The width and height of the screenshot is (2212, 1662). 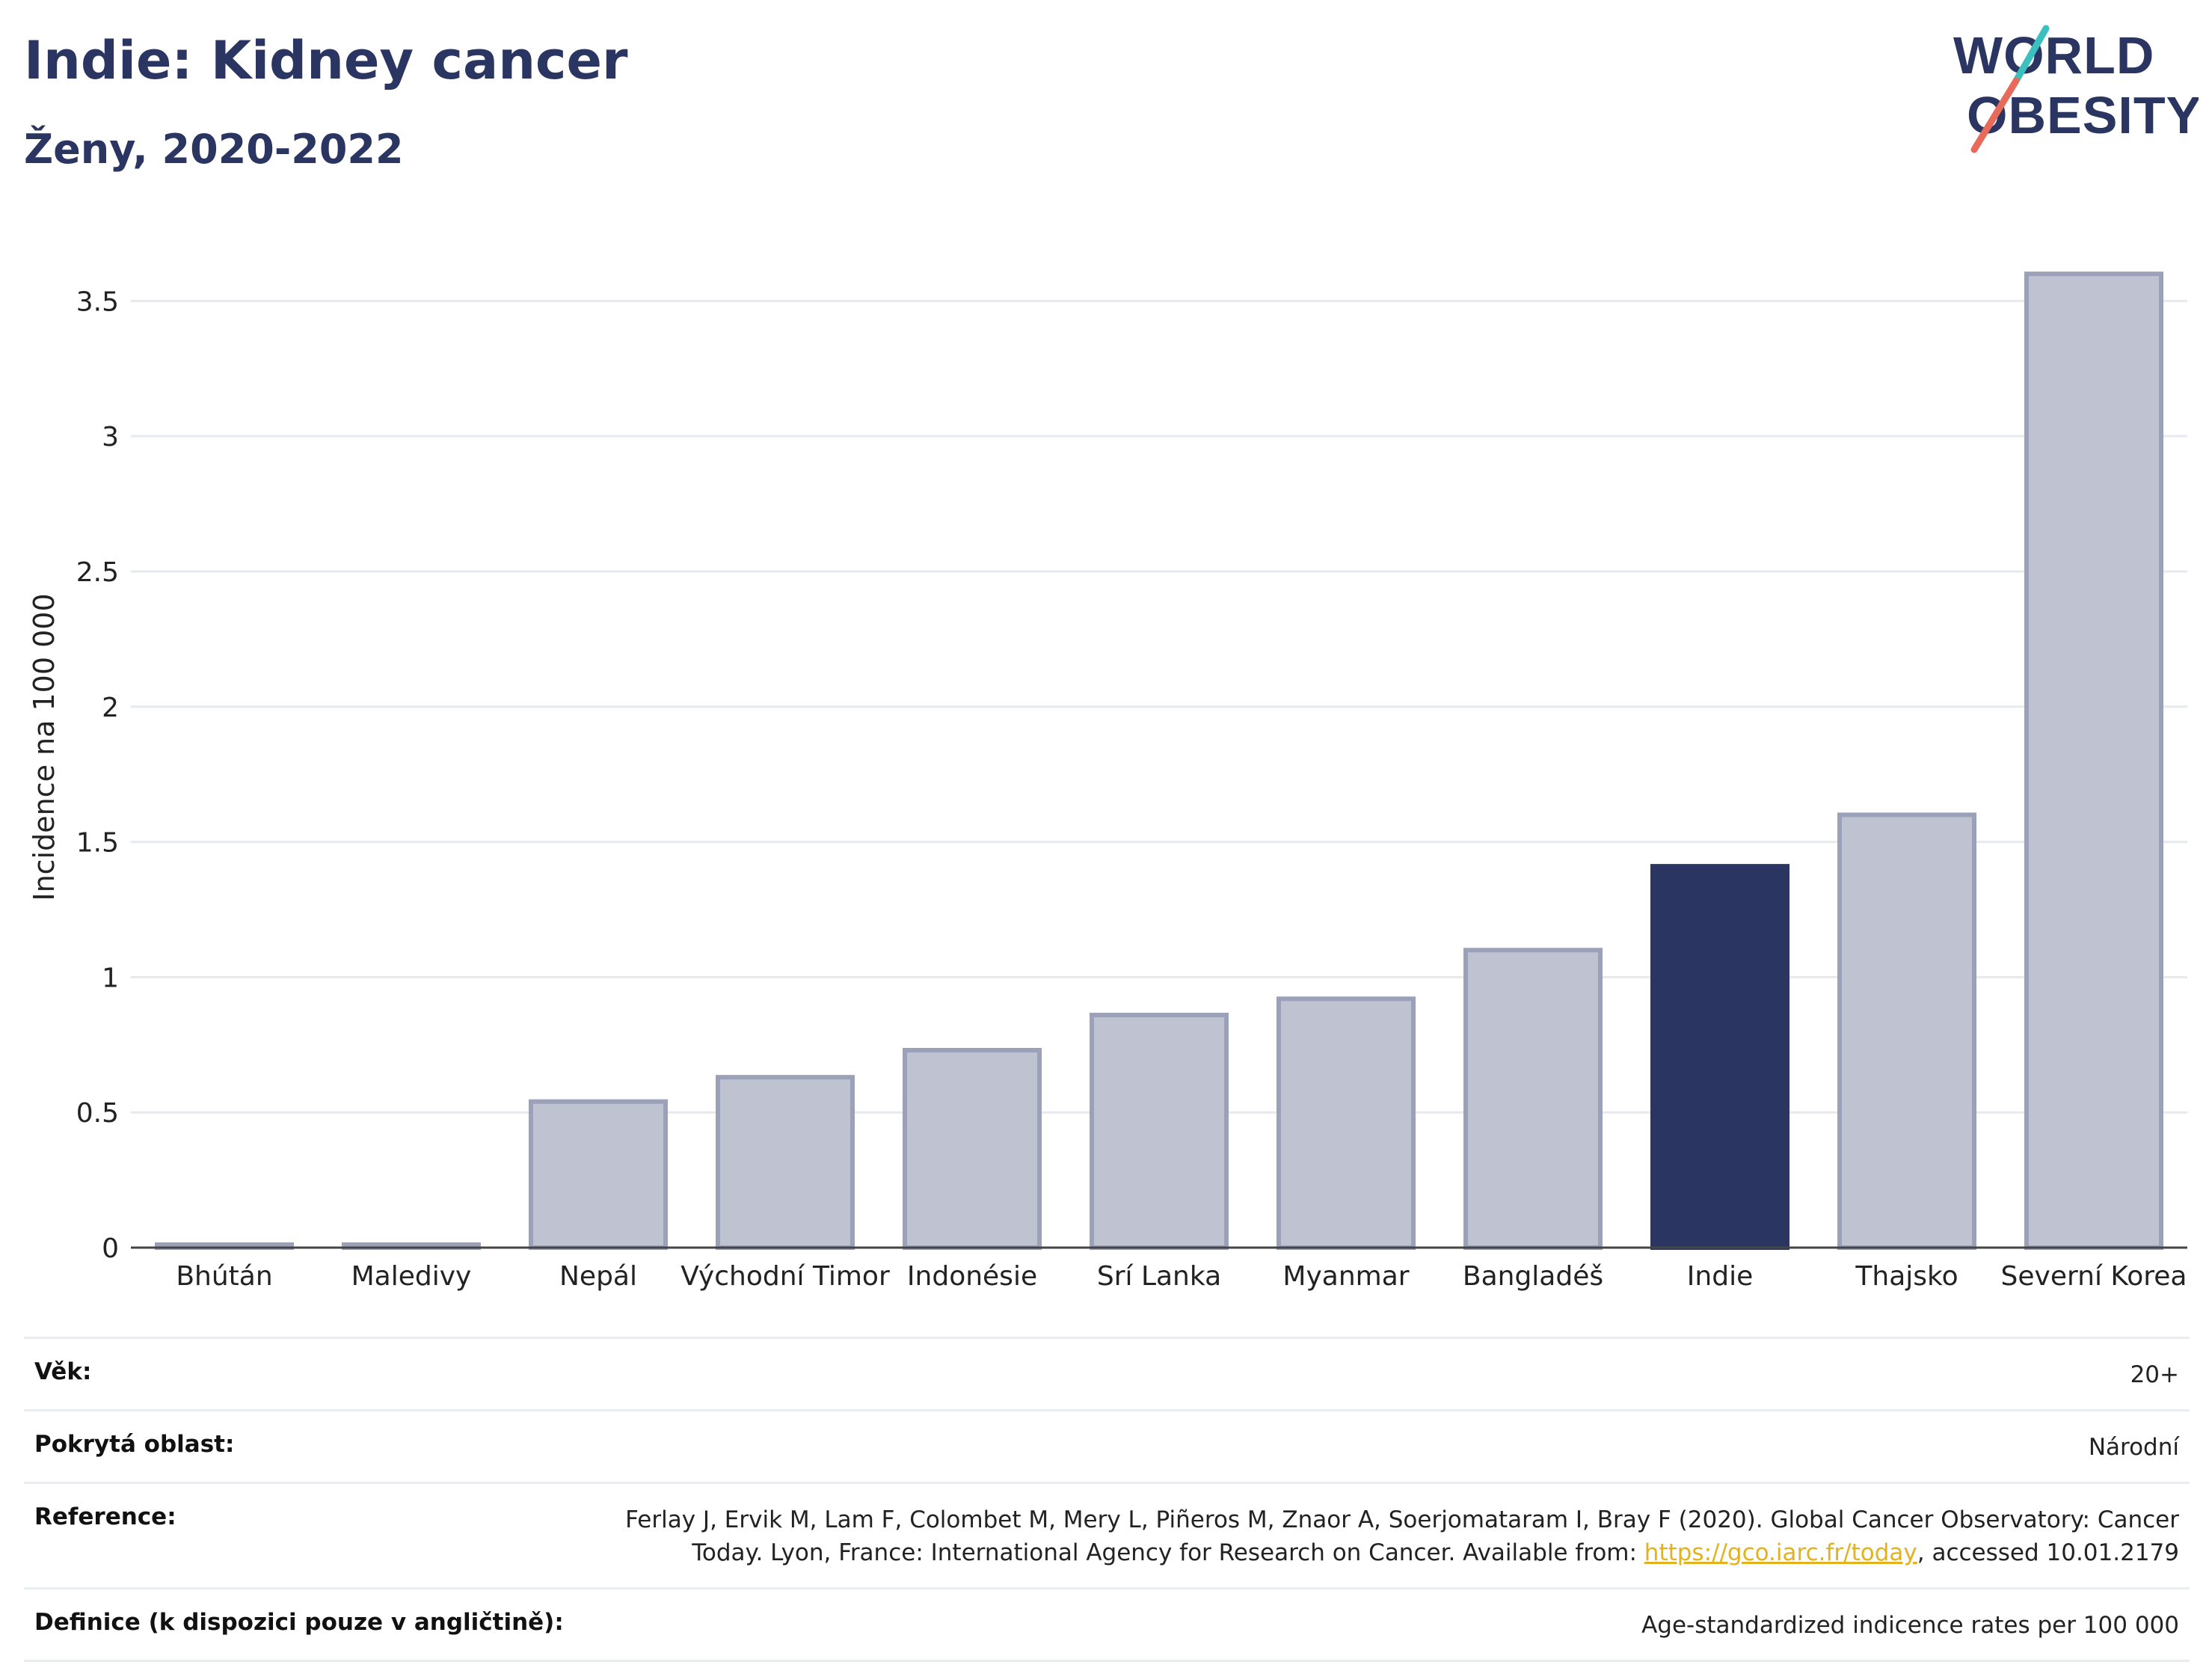 I want to click on info-row-age: Věk: 20+, so click(x=1107, y=1373).